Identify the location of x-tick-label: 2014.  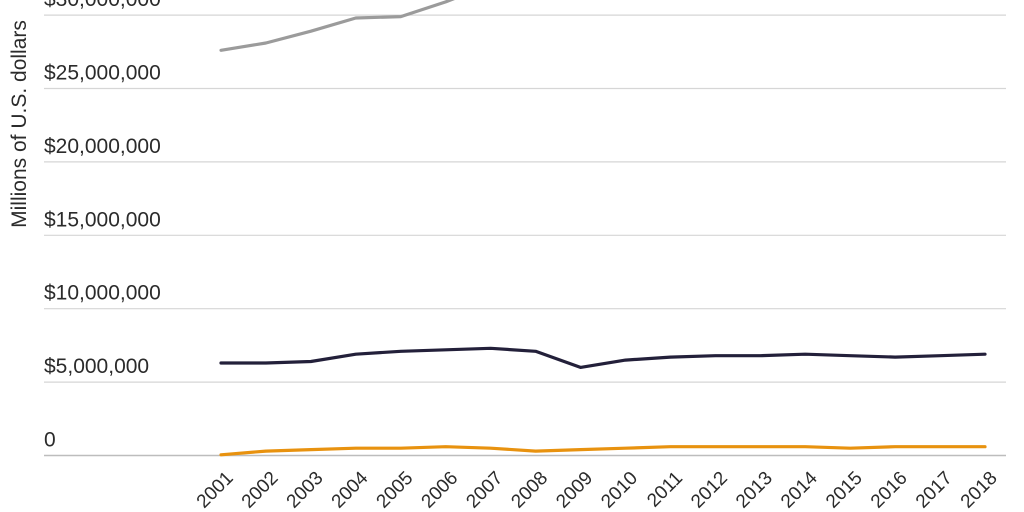
(799, 489).